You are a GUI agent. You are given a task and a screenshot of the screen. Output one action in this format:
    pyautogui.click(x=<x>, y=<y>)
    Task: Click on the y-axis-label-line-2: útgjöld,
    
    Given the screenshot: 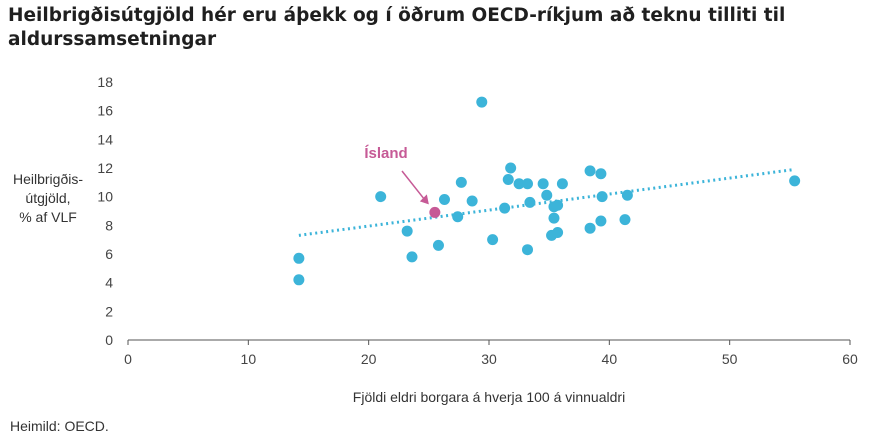 What is the action you would take?
    pyautogui.click(x=48, y=198)
    